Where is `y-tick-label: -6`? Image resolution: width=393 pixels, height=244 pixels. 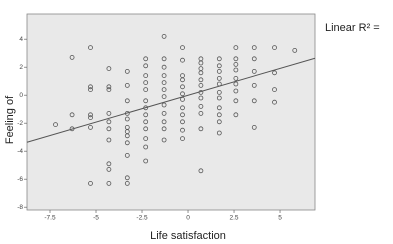
y-tick-label: -6 is located at coordinates (20, 179).